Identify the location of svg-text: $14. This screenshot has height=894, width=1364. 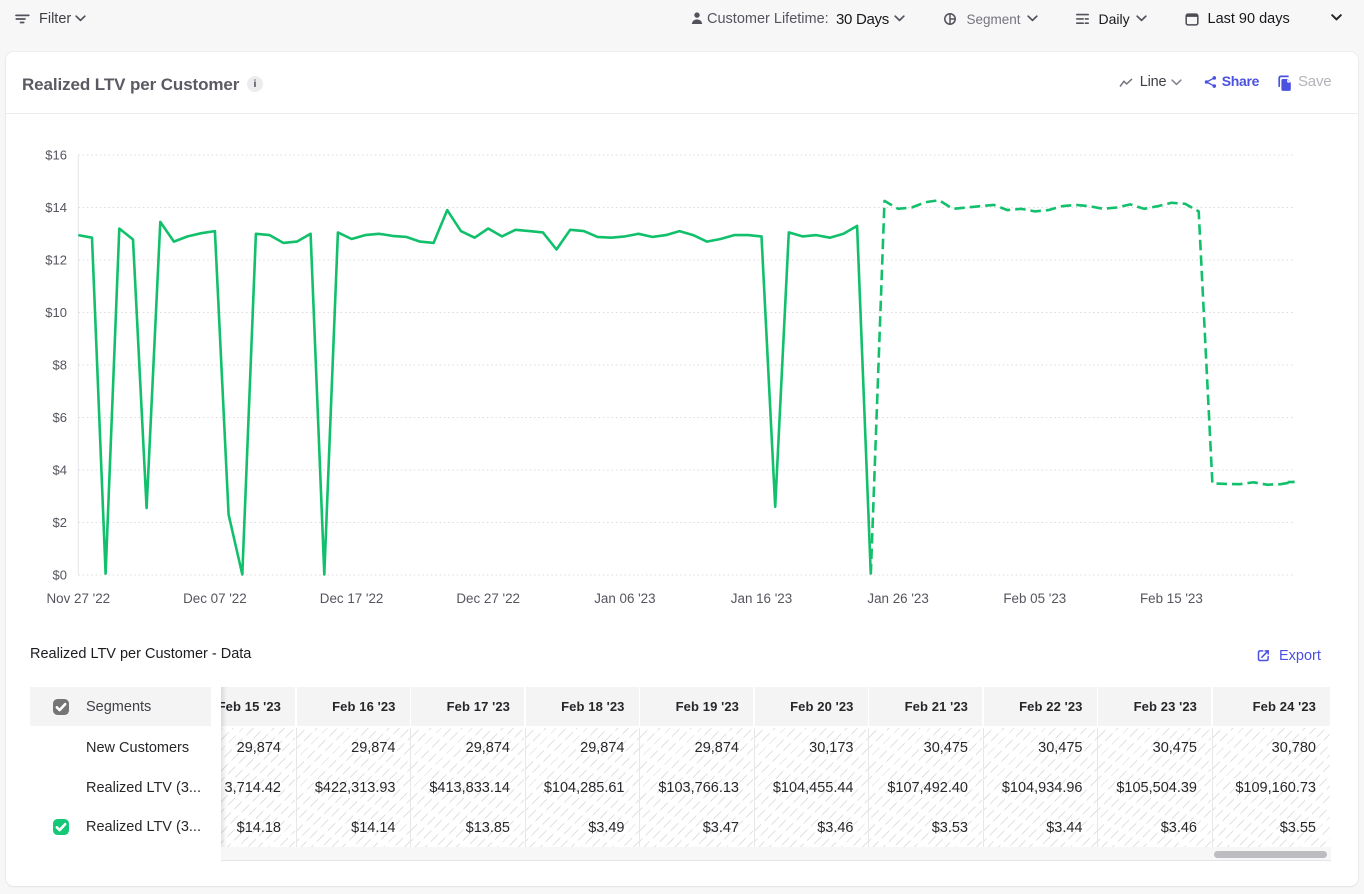
(56, 207).